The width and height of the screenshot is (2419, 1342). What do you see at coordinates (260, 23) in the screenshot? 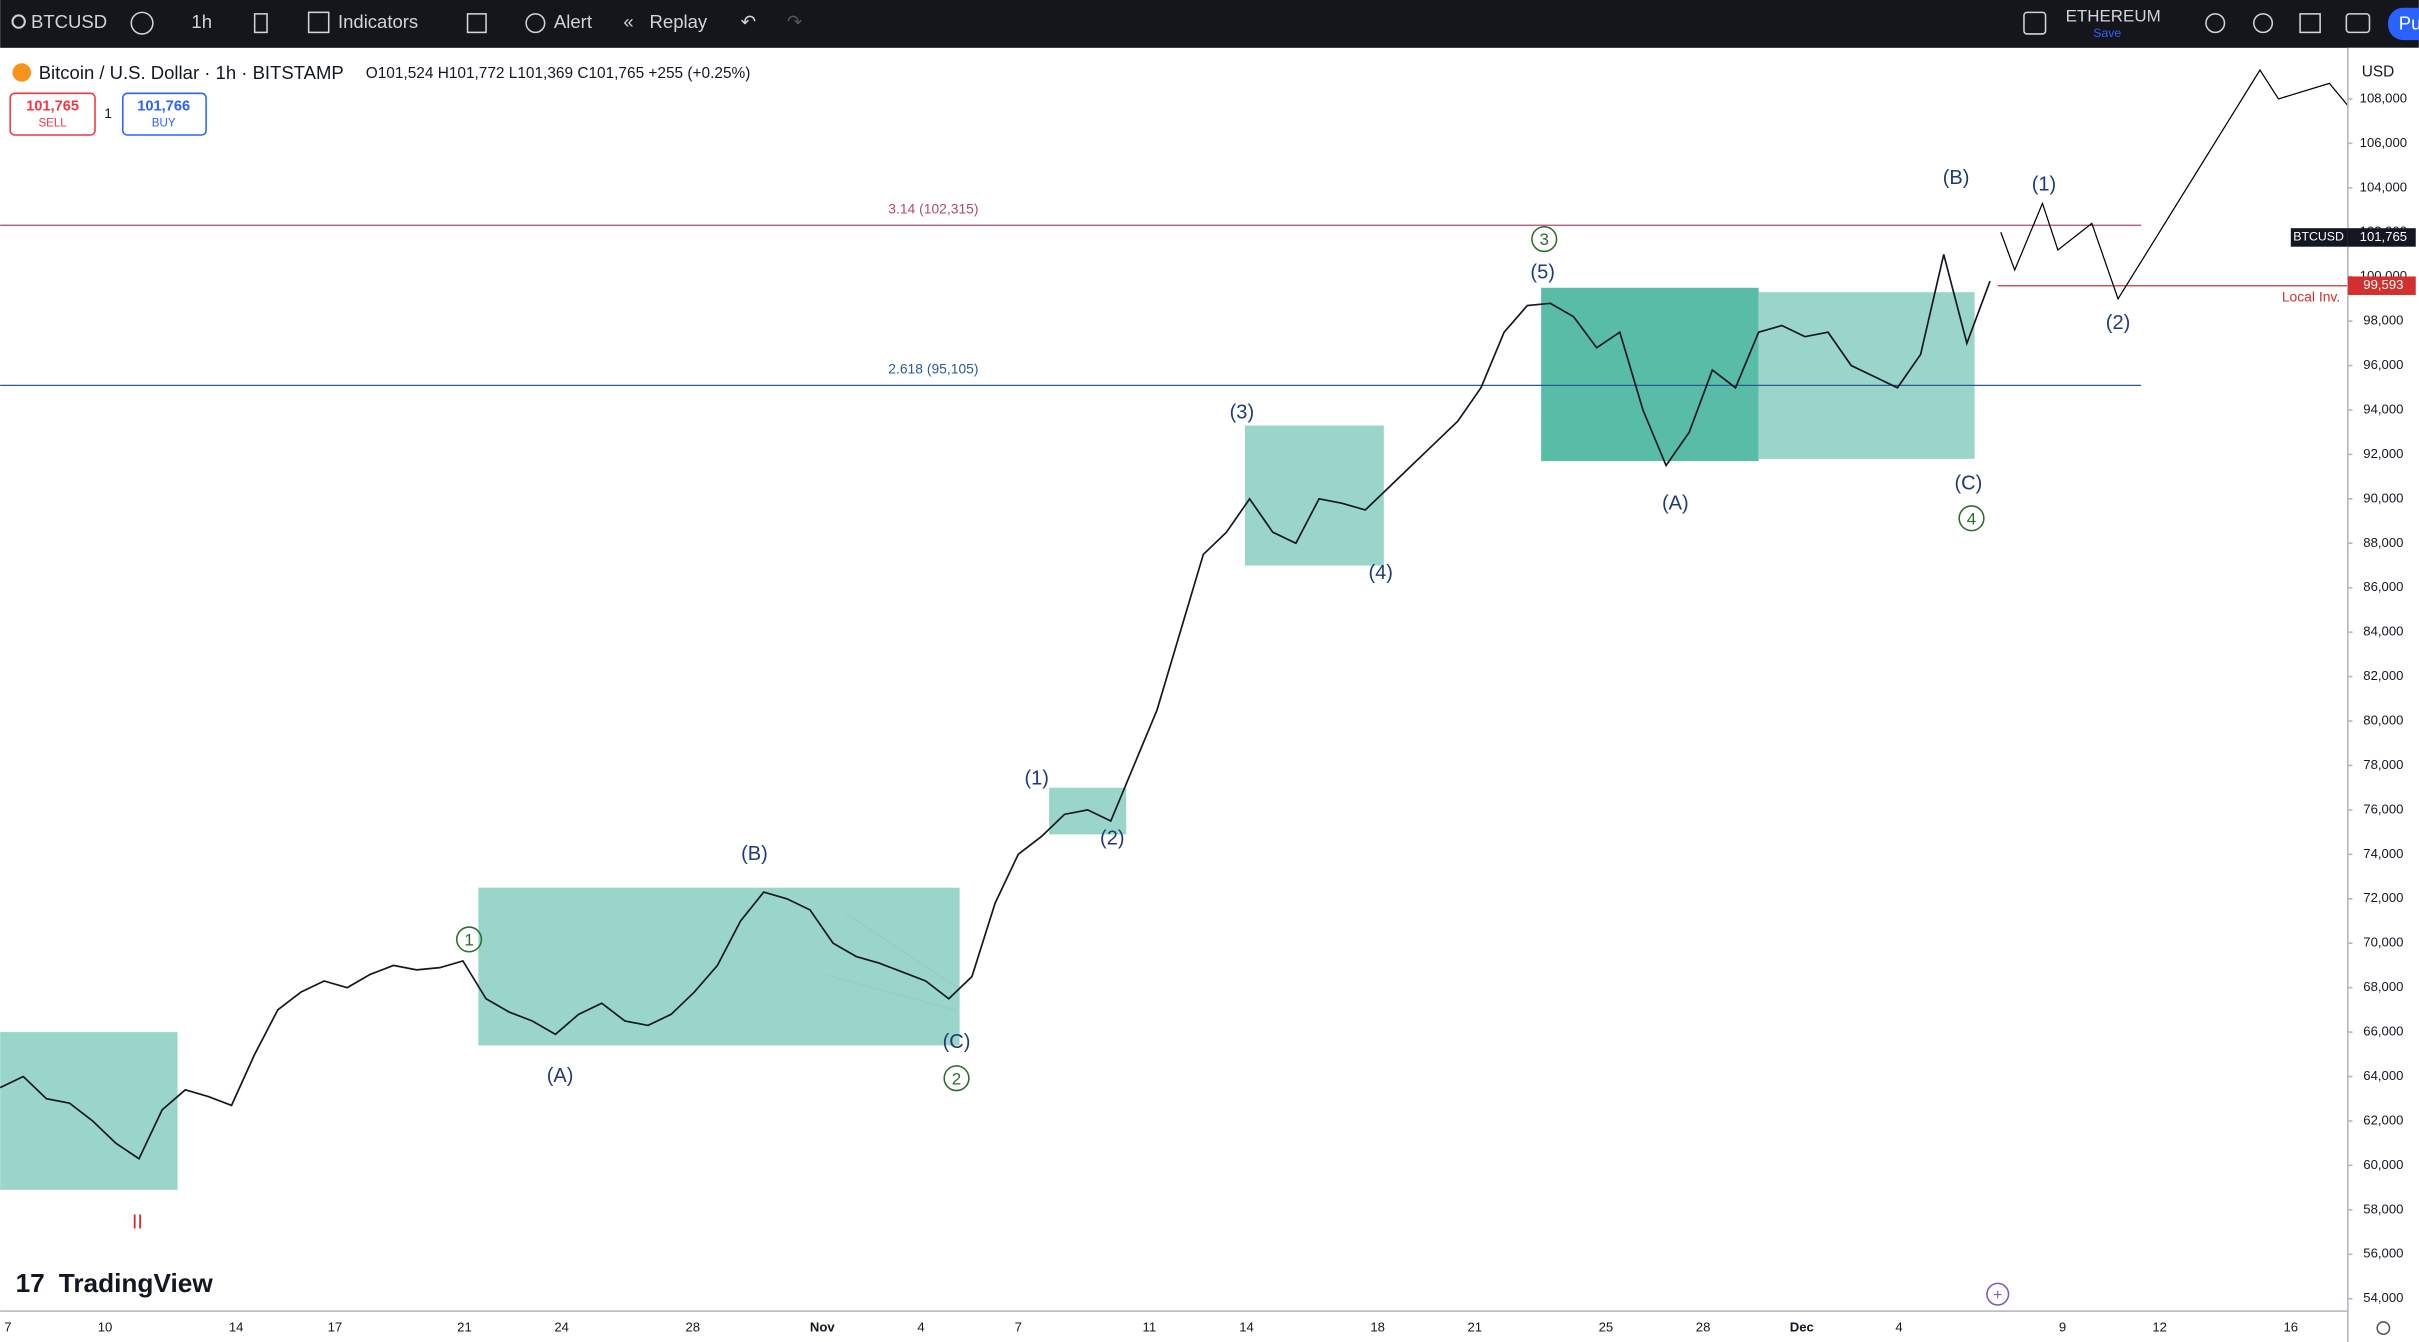
I see `chart-type` at bounding box center [260, 23].